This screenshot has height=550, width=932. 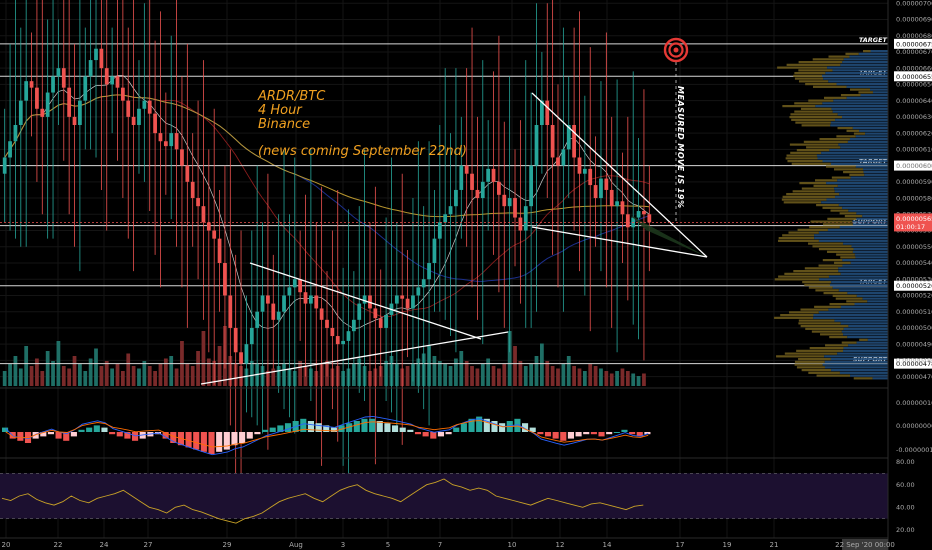 What do you see at coordinates (905, 508) in the screenshot?
I see `rsi-tick-label: 40.00` at bounding box center [905, 508].